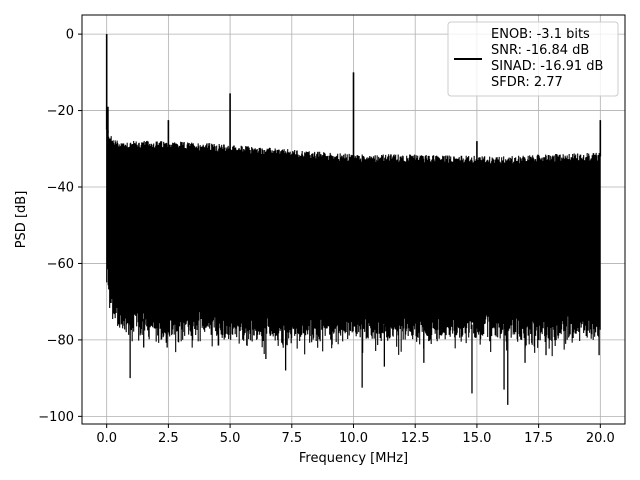 The image size is (640, 480). Describe the element at coordinates (60, 111) in the screenshot. I see `y-tick-label: −20` at that location.